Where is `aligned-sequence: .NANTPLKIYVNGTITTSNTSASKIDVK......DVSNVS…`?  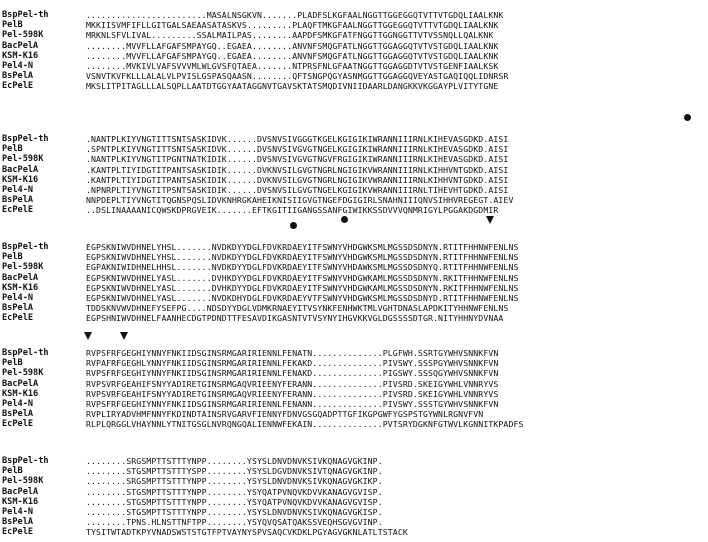 aligned-sequence: .NANTPLKIYVNGTITTSNTSASKIDVK......DVSNVS… is located at coordinates (297, 139).